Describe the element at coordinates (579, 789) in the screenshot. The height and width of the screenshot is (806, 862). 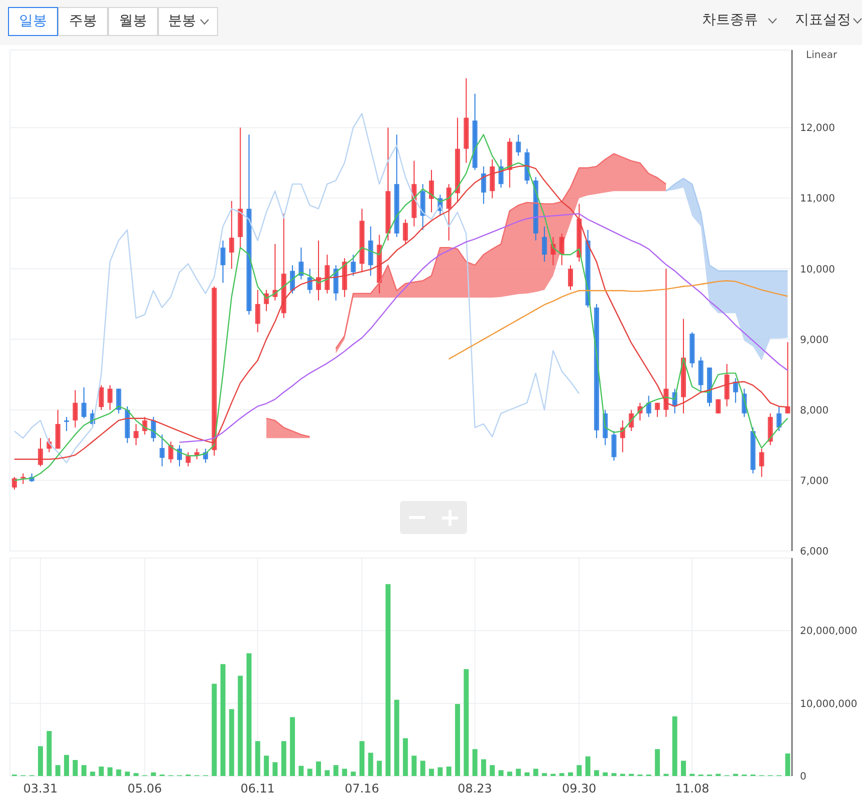
I see `x-tick-label: 09.30` at that location.